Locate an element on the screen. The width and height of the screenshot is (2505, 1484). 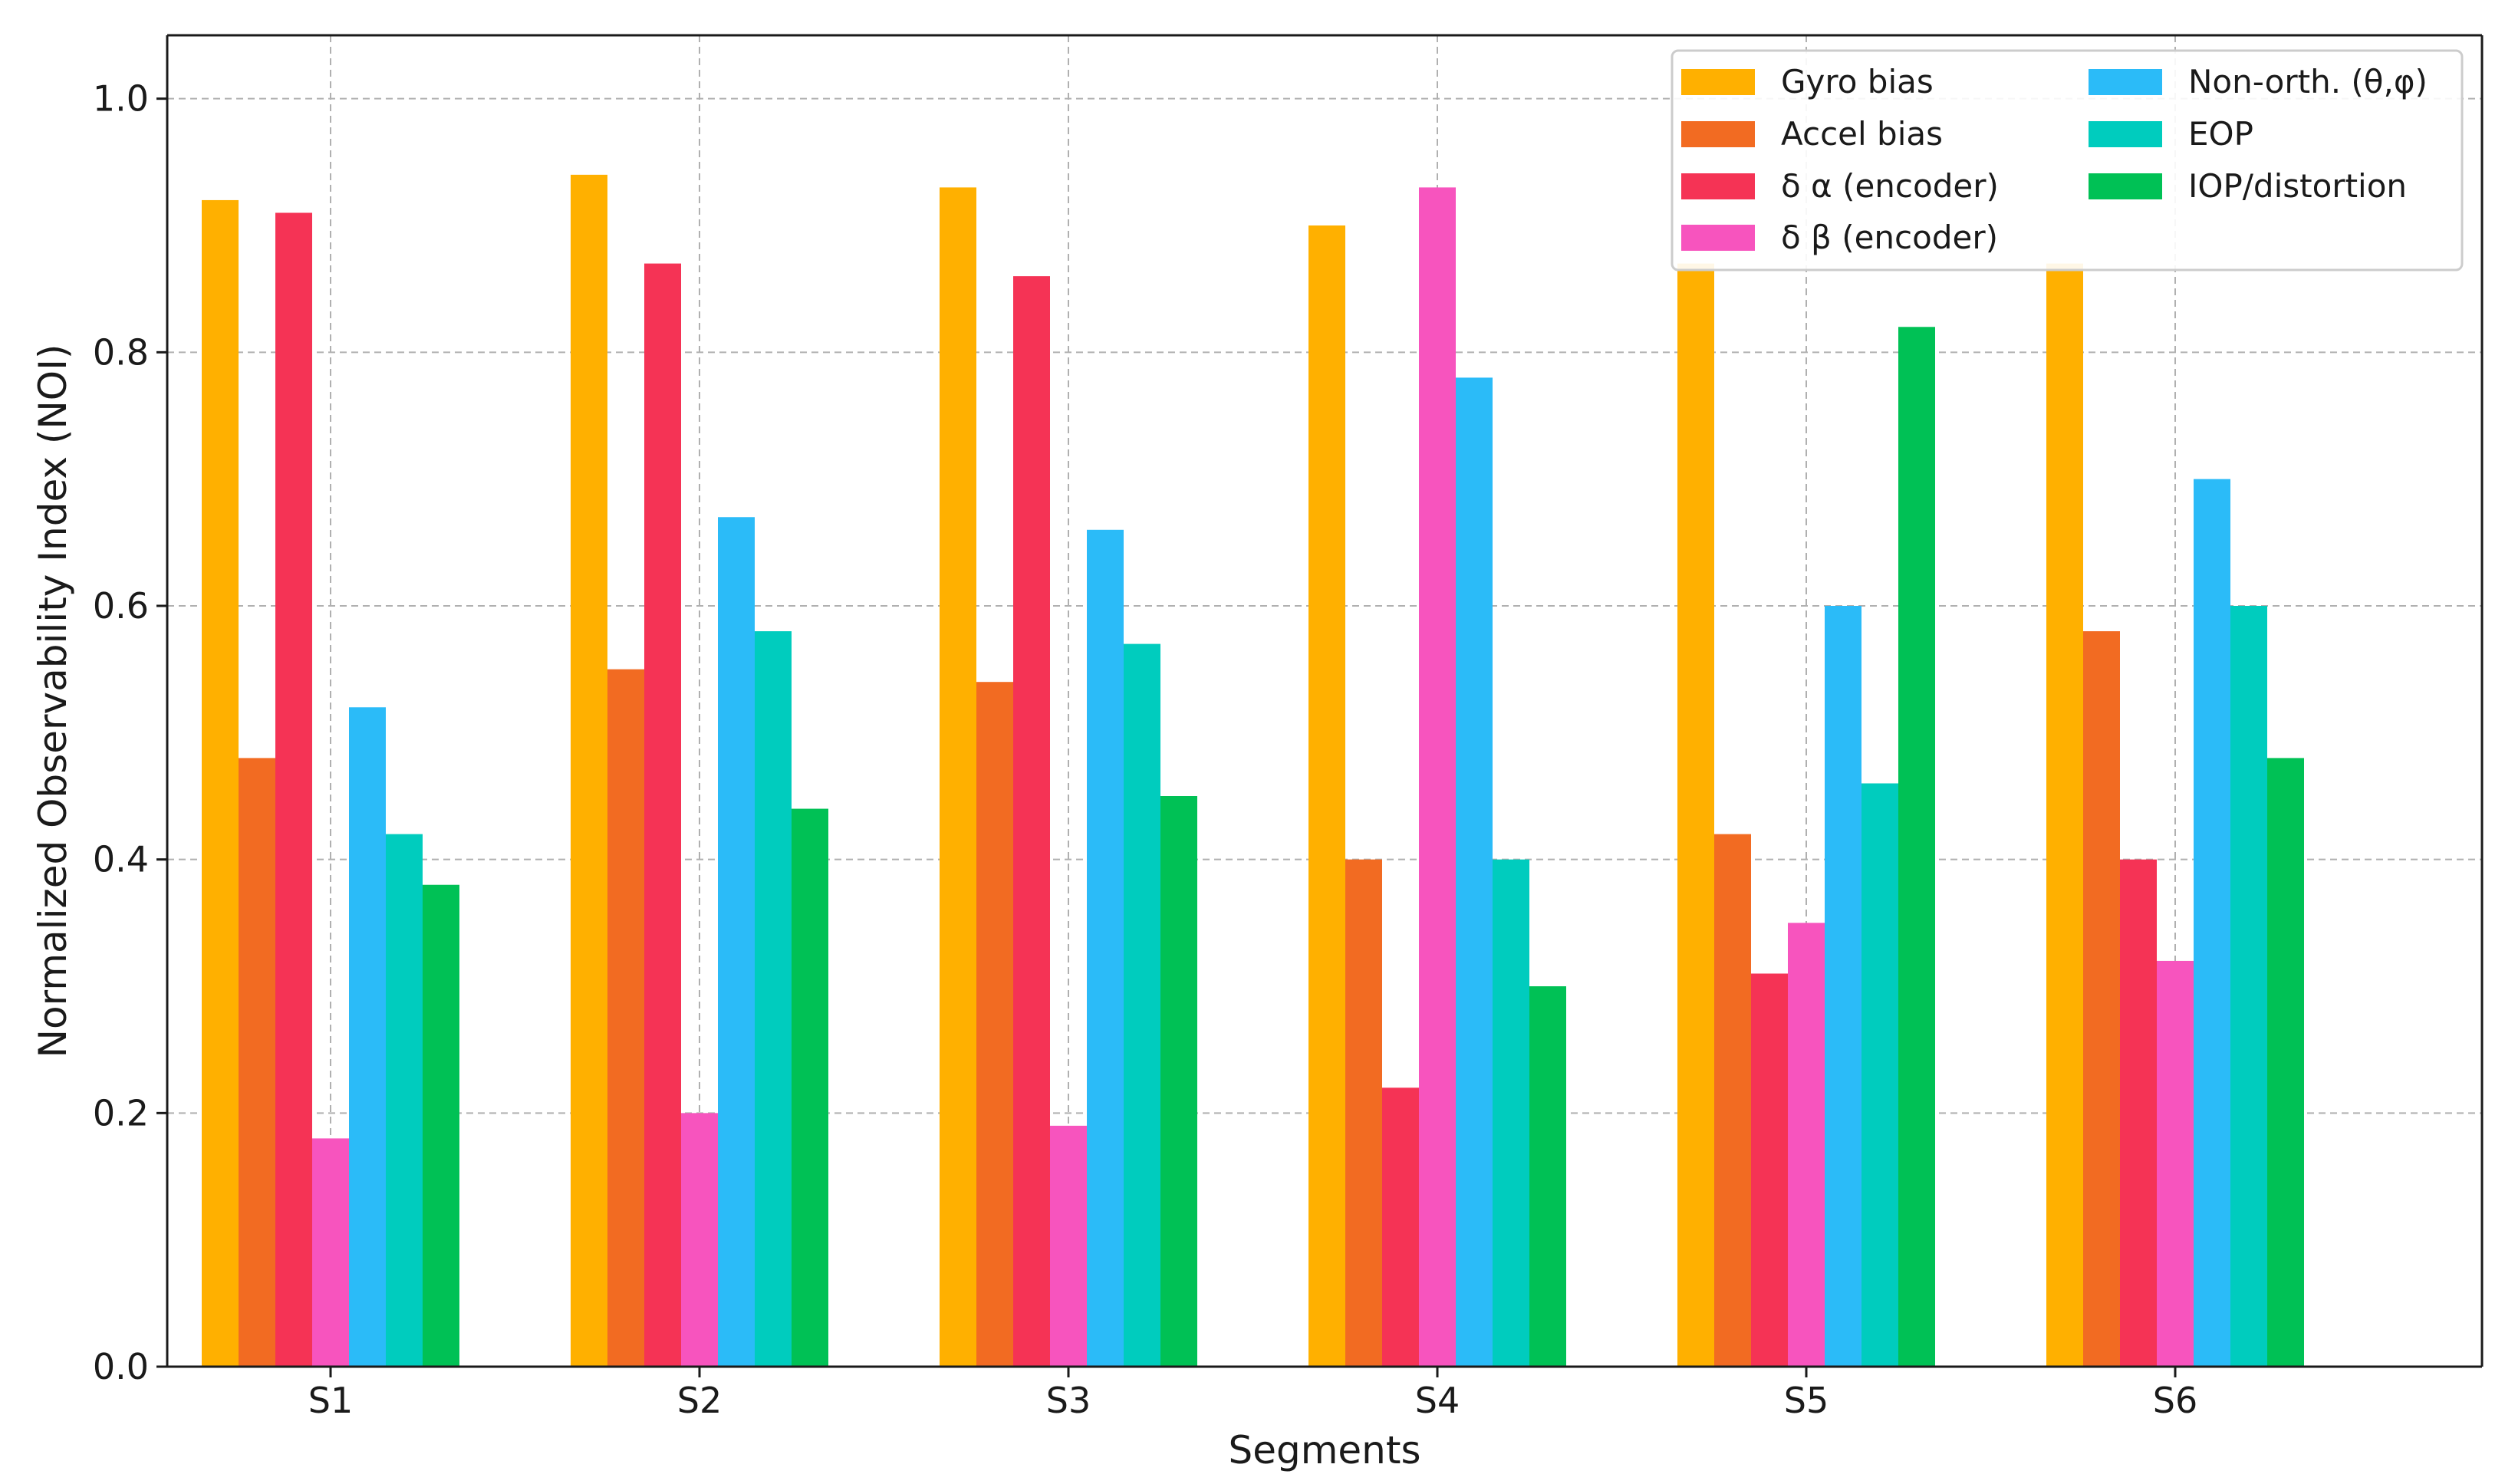
legend-label: IOP/distortion is located at coordinates (2297, 186).